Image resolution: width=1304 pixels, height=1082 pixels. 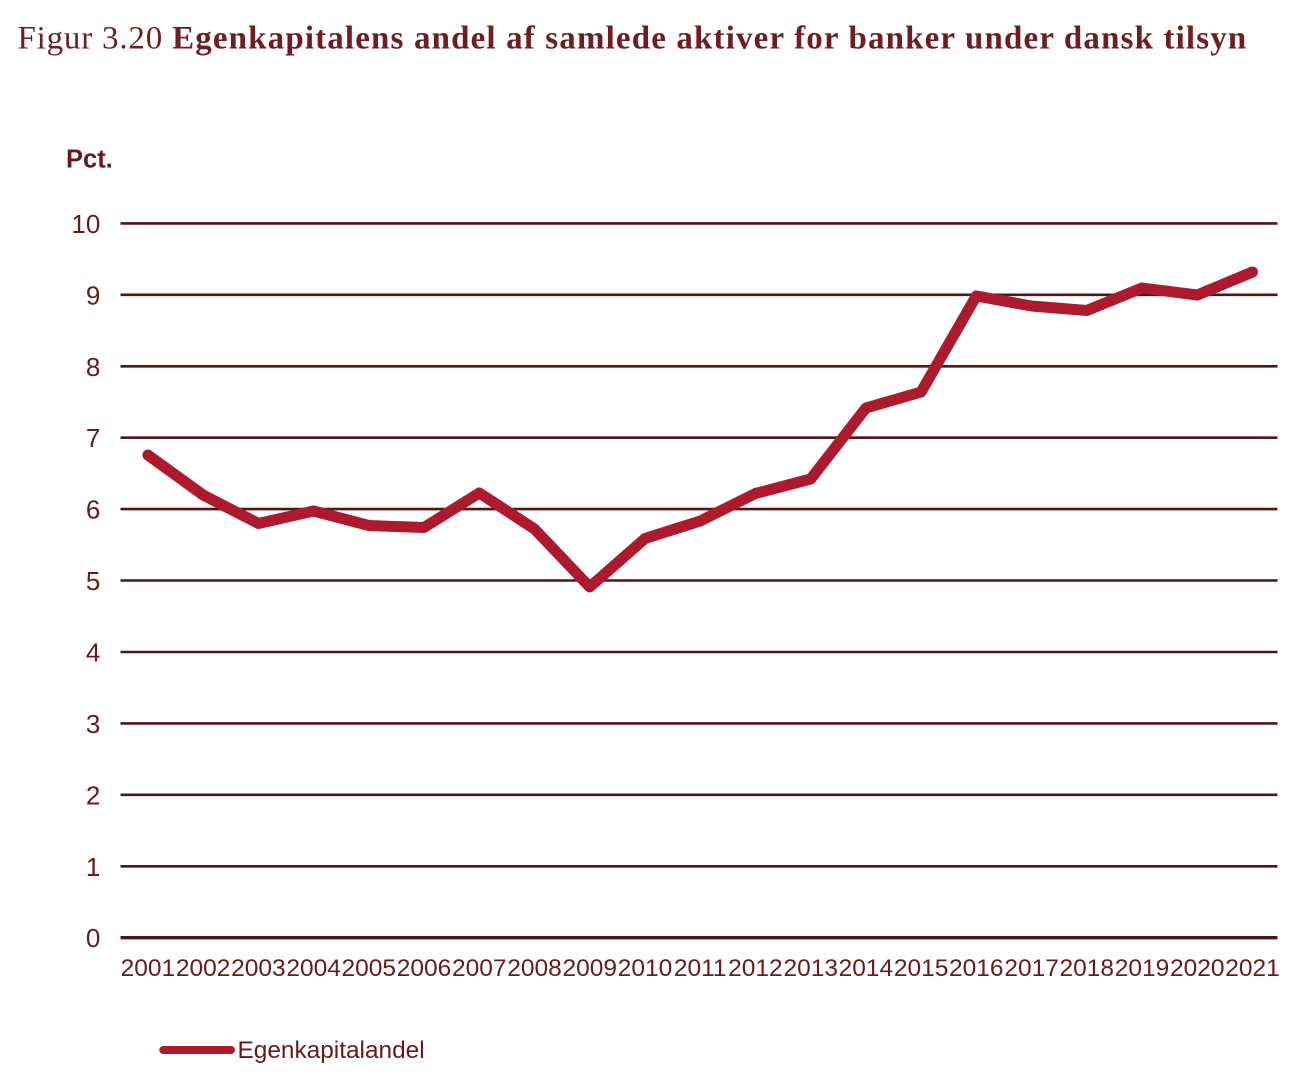 I want to click on svg-text: 2017, so click(x=1031, y=968).